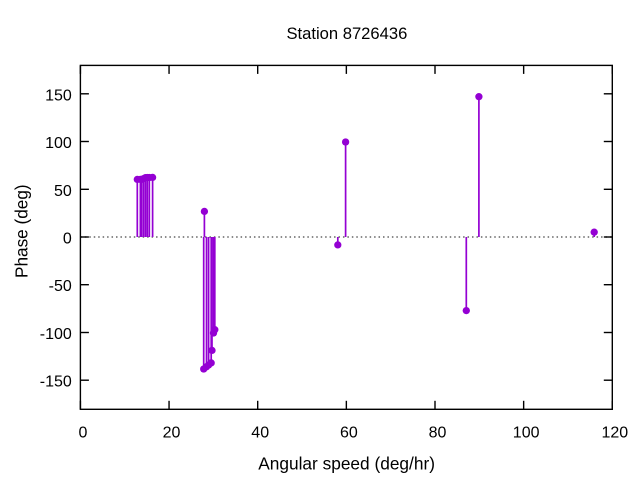 The height and width of the screenshot is (480, 640). Describe the element at coordinates (346, 463) in the screenshot. I see `svg-text: Angular speed (deg/hr)` at that location.